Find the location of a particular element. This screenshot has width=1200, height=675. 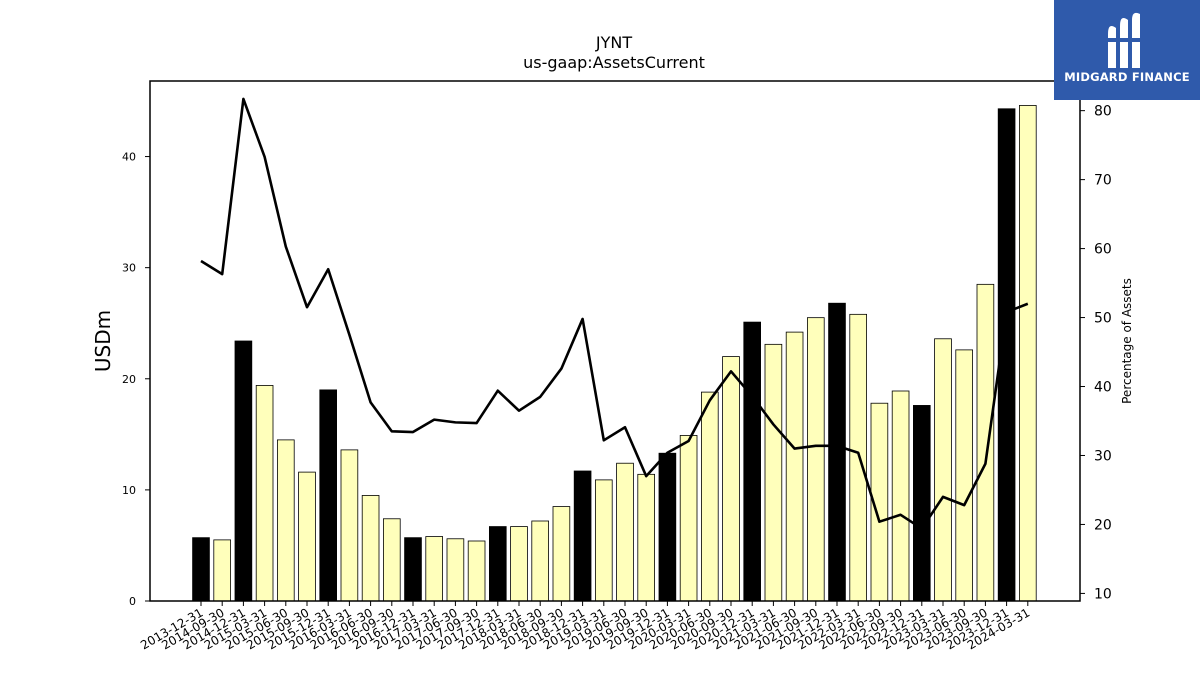

y2-tick-label: 50 is located at coordinates (1103, 319).